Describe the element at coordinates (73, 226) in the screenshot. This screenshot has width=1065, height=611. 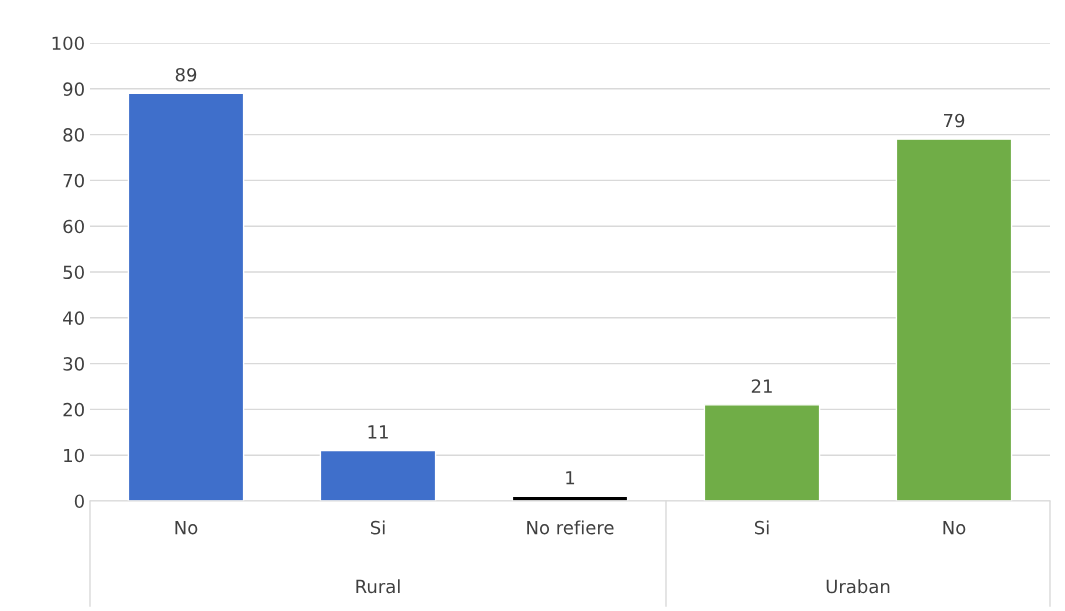
I see `y-tick-label: 60` at that location.